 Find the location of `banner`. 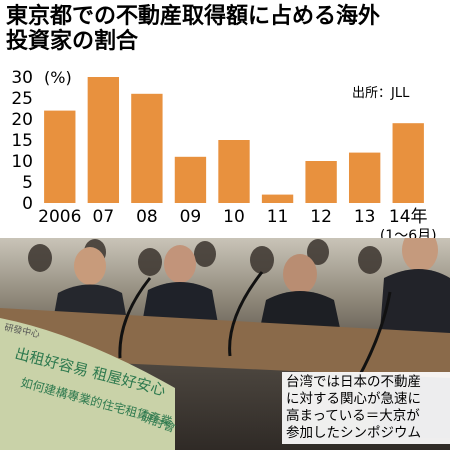

banner is located at coordinates (87, 384).